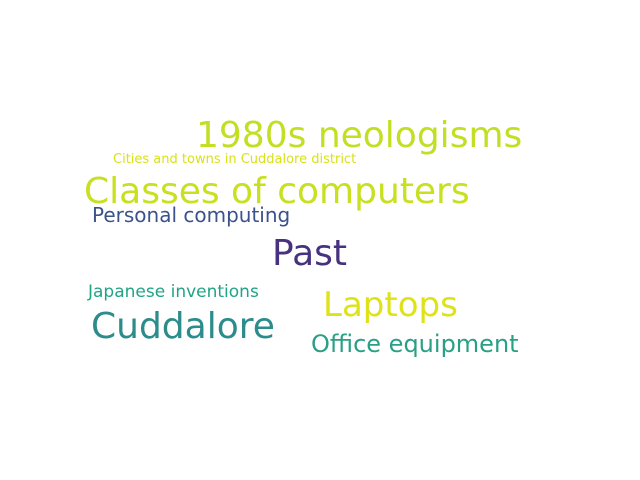 The width and height of the screenshot is (640, 480). I want to click on word-japanese-inventions: Japanese inventions, so click(173, 292).